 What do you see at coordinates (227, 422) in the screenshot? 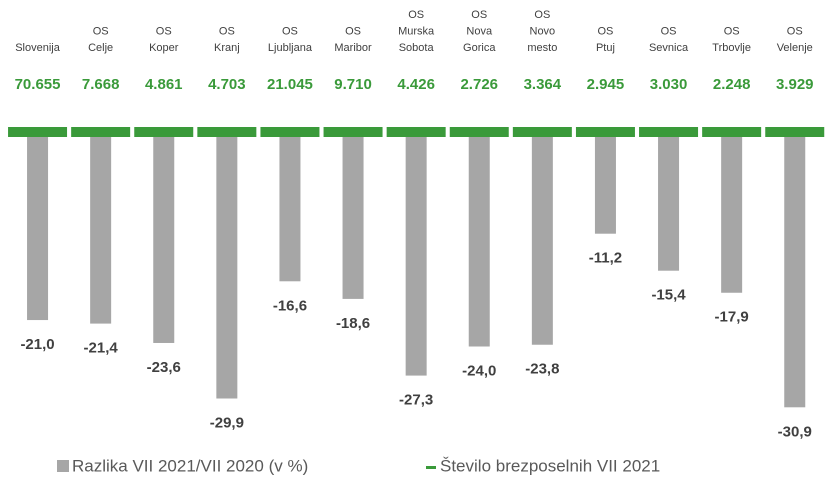
I see `value-label: -29,9` at bounding box center [227, 422].